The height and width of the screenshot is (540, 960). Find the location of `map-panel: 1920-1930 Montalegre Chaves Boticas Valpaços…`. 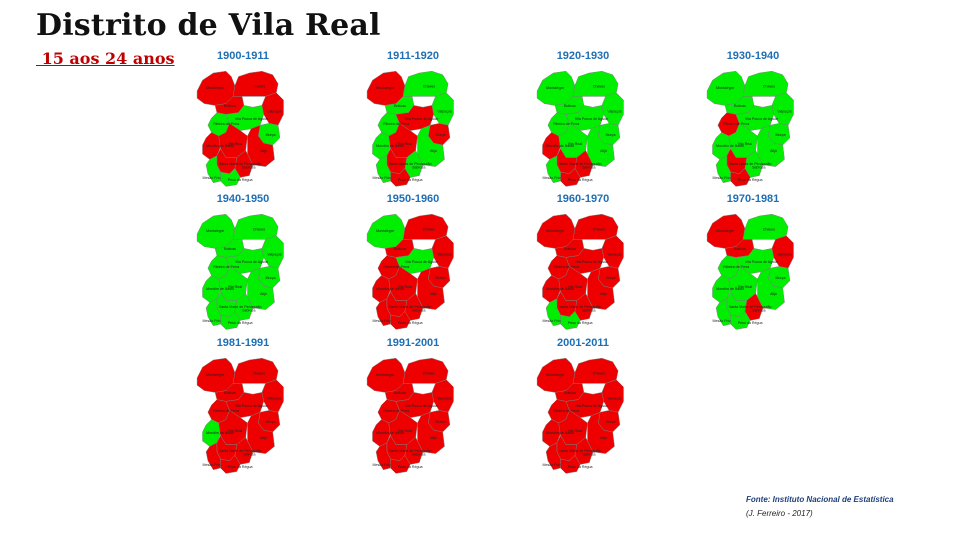

map-panel: 1920-1930 Montalegre Chaves Boticas Valpaços… is located at coordinates (583, 120).